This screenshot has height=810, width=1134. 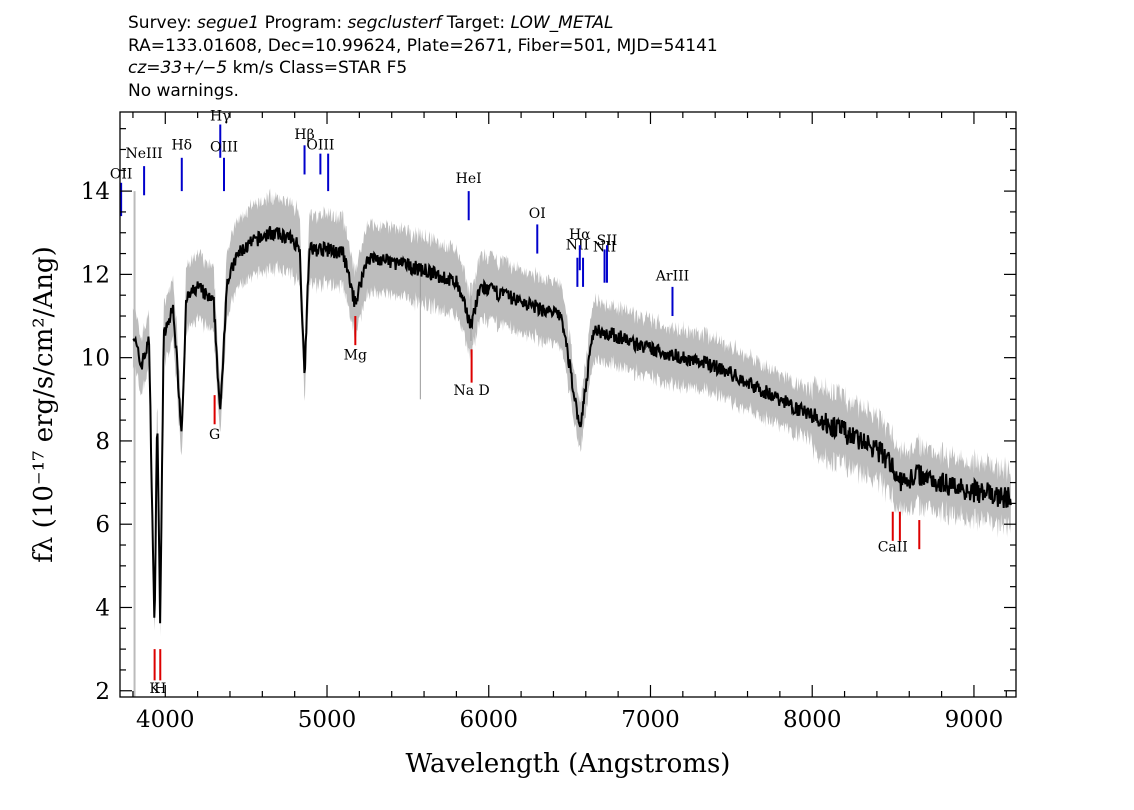 What do you see at coordinates (163, 23) in the screenshot?
I see `survey-label: Survey:` at bounding box center [163, 23].